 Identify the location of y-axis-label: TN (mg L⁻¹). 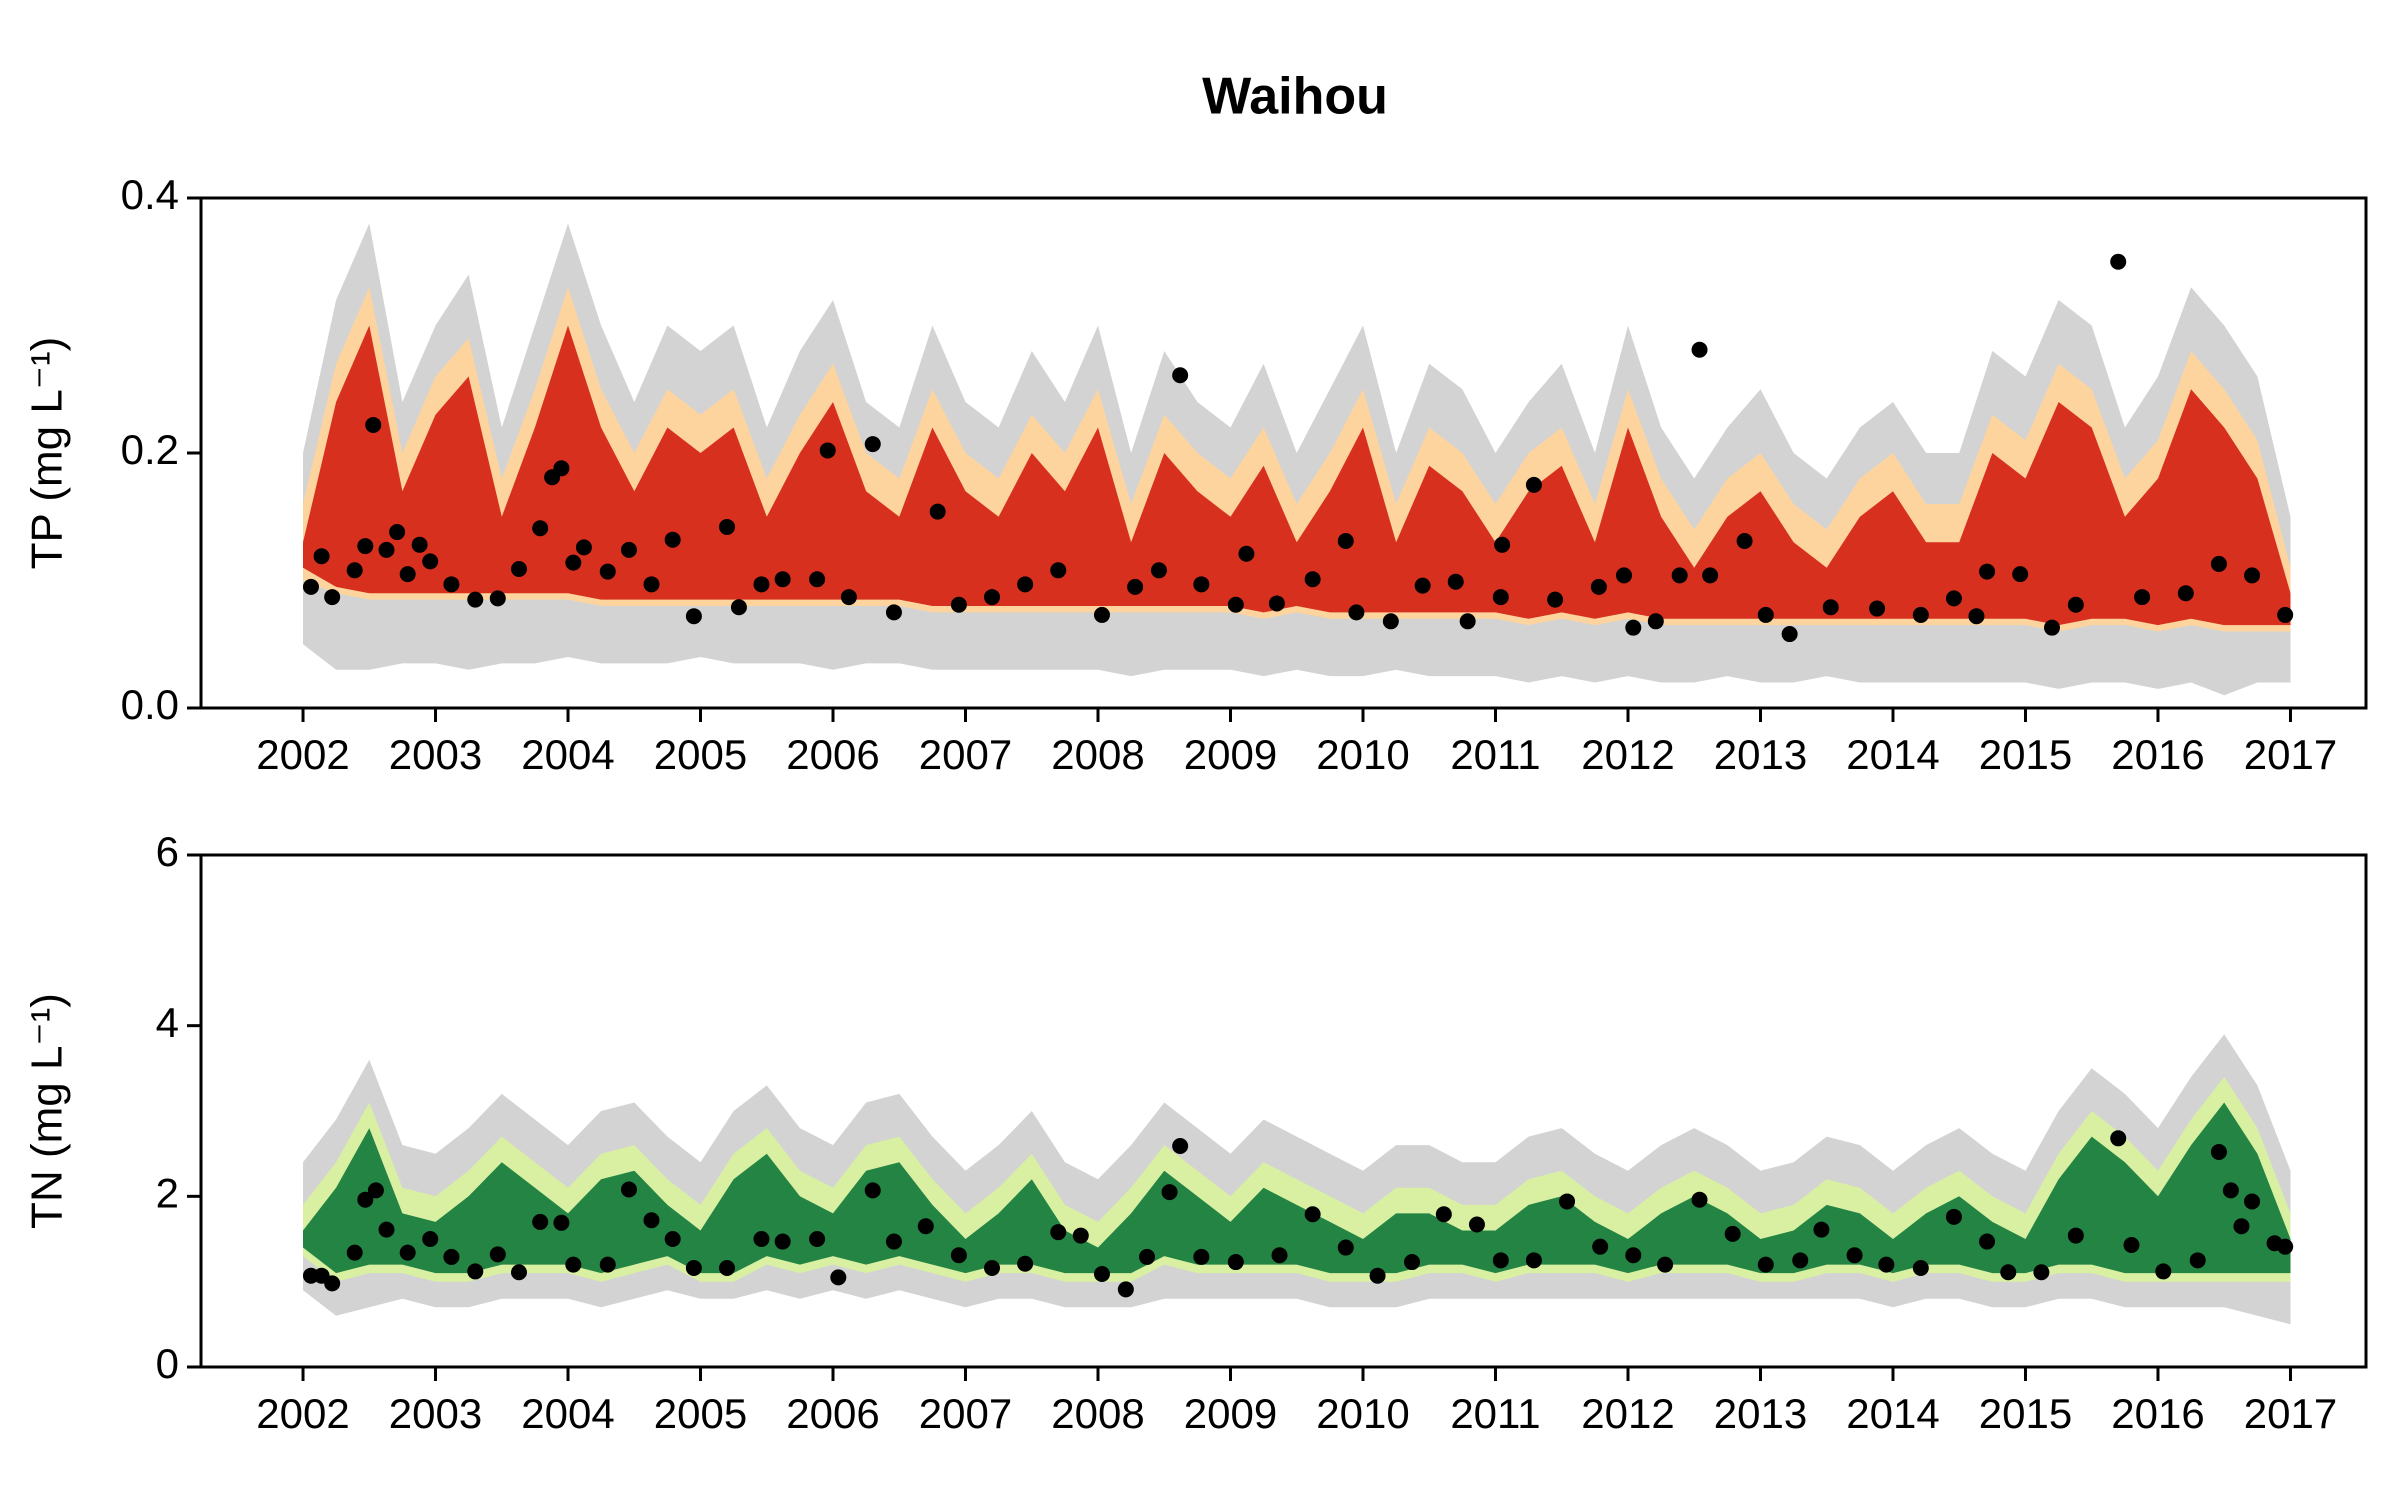
(47, 1111).